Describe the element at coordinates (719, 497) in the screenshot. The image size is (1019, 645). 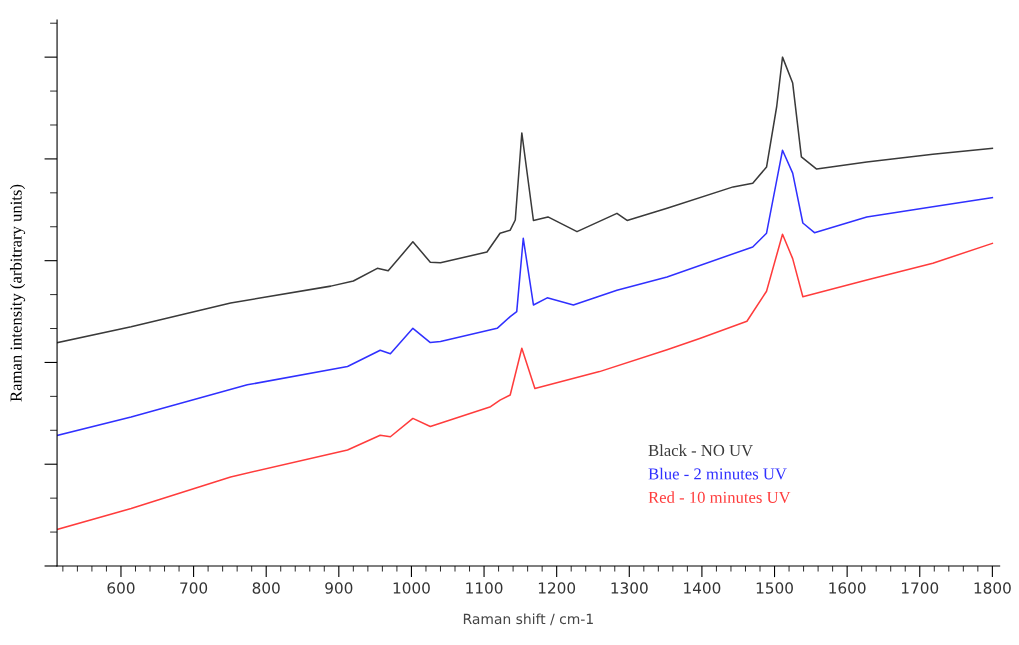
I see `text: Red - 10 minutes UV` at that location.